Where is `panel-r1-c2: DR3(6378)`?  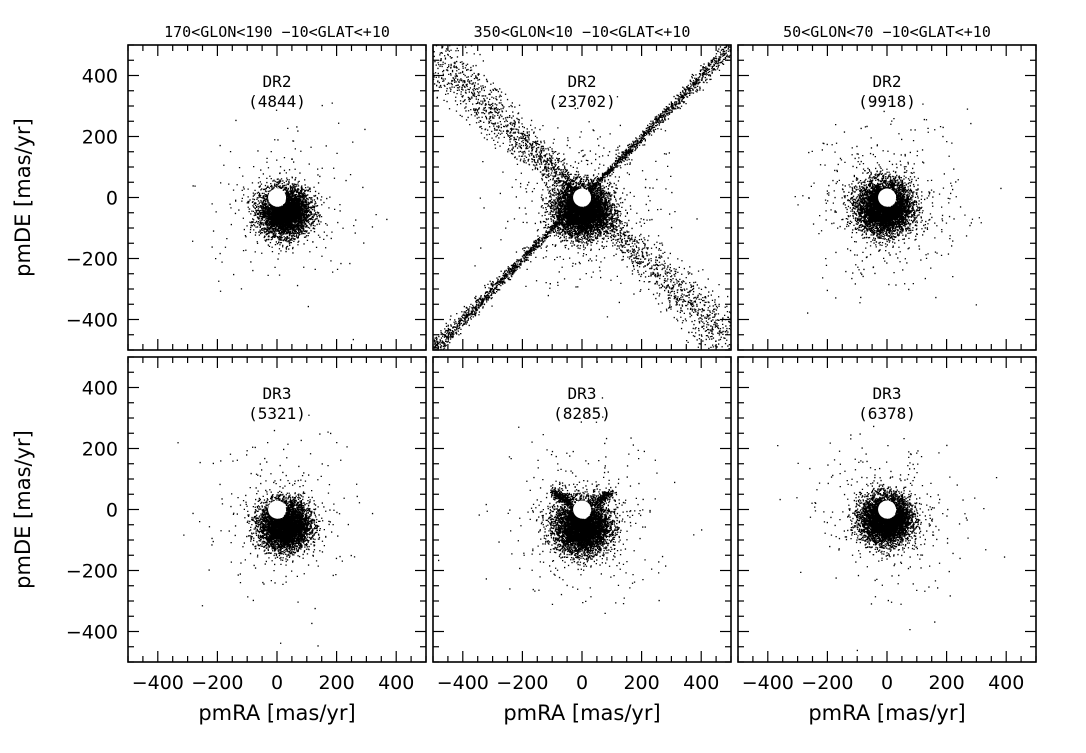
panel-r1-c2: DR3(6378) is located at coordinates (887, 509).